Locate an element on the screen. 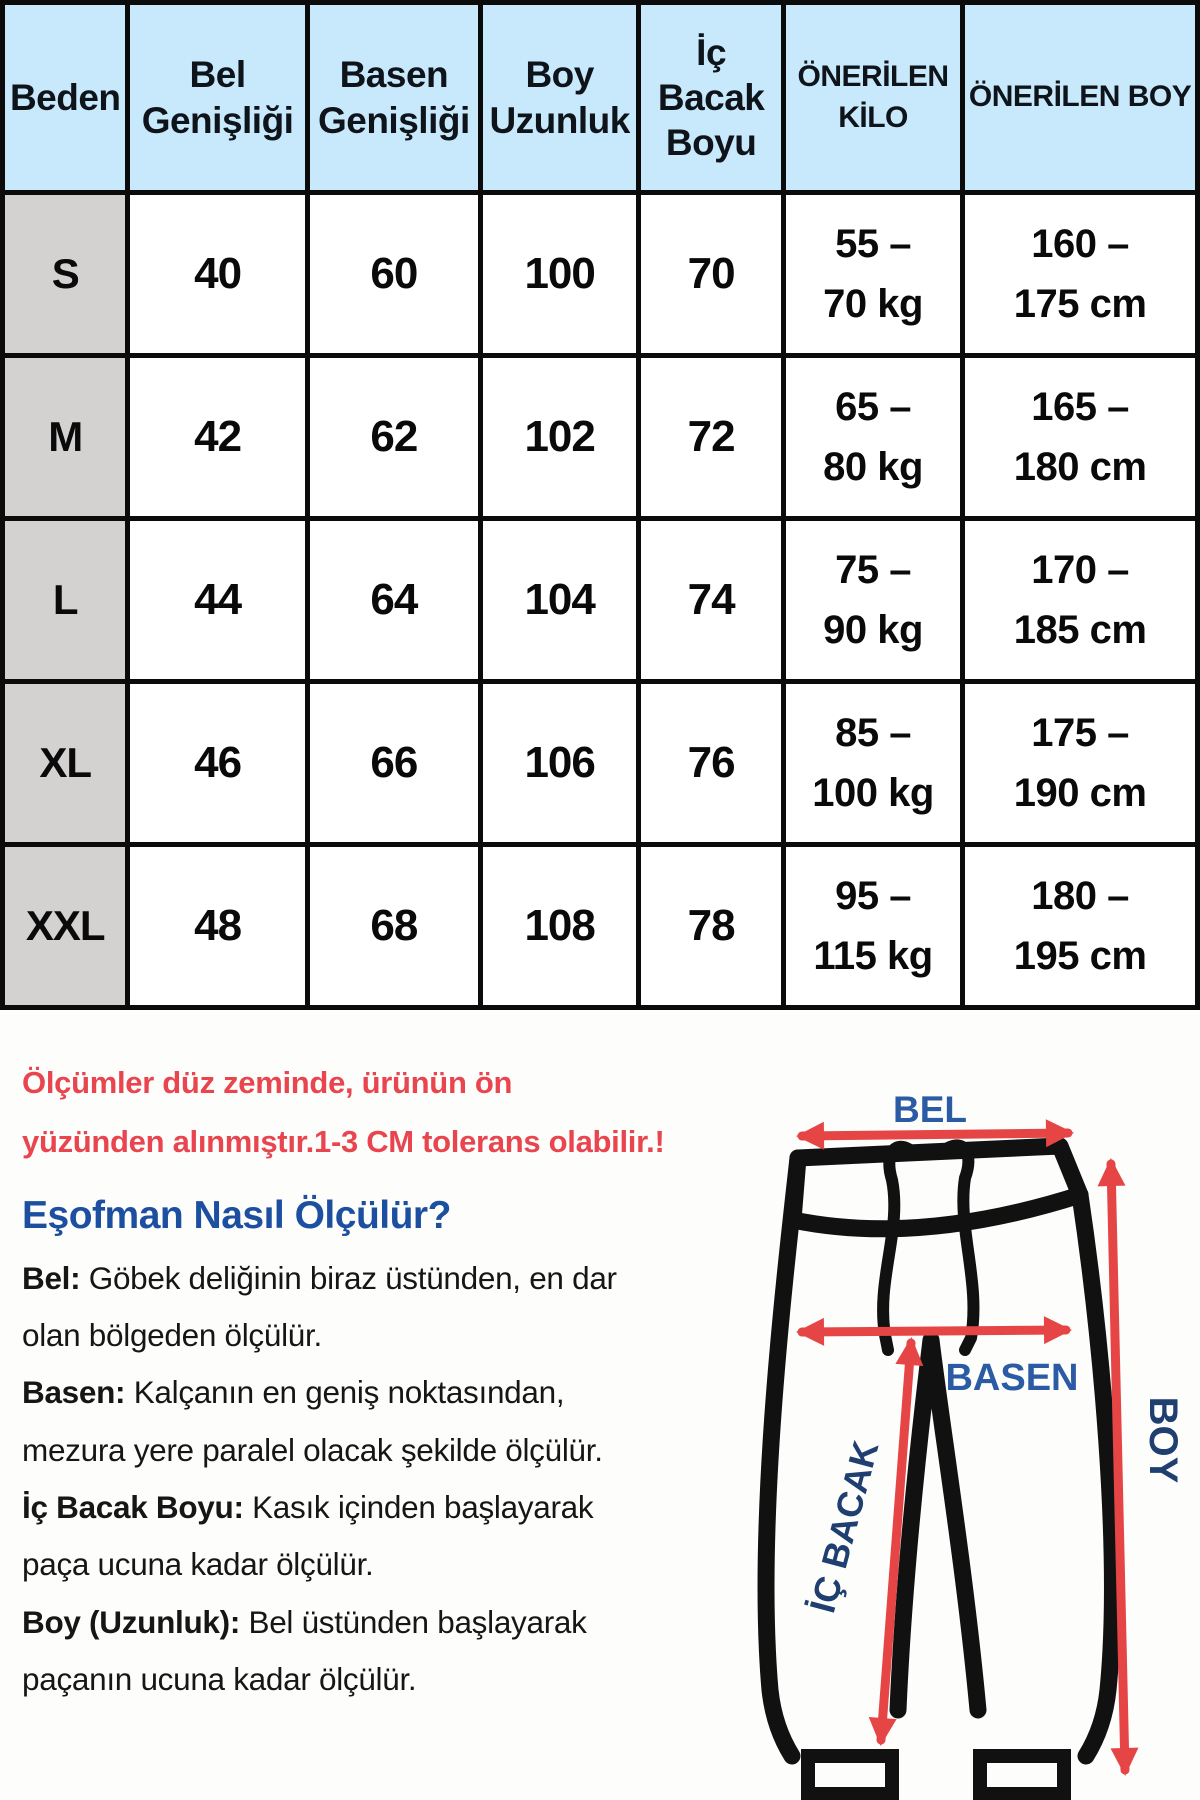 This screenshot has width=1200, height=1800. waistband-top is located at coordinates (939, 1170).